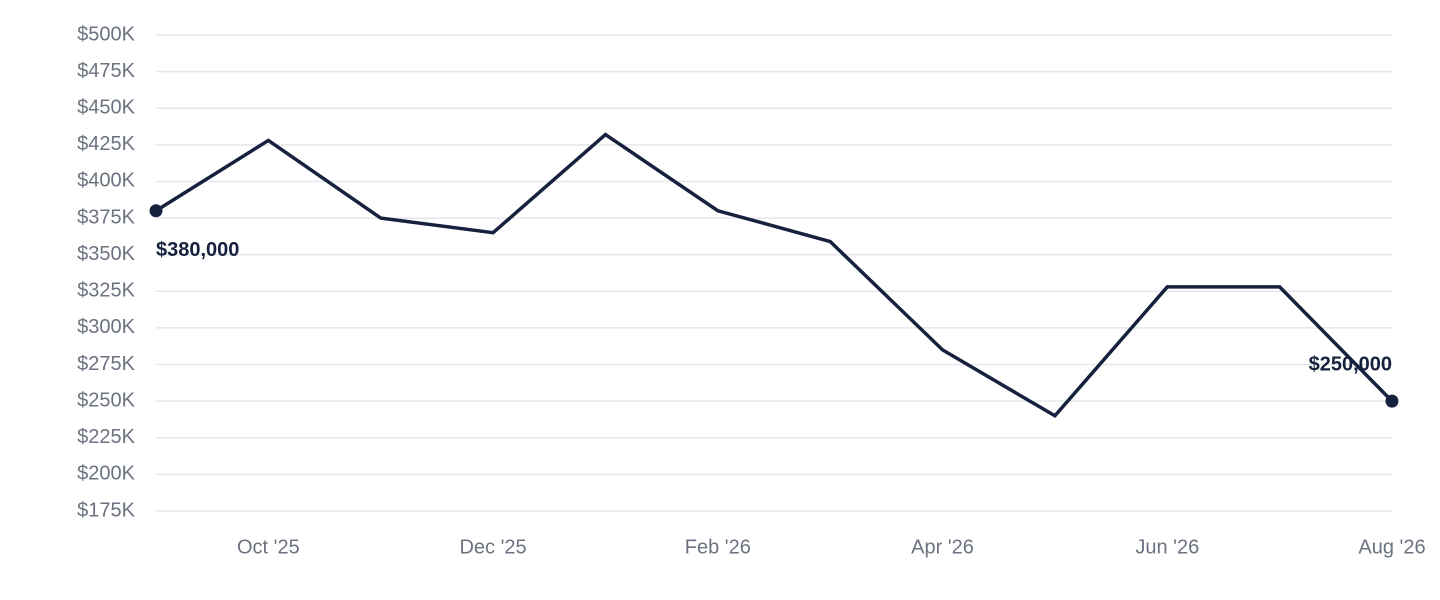  What do you see at coordinates (106, 254) in the screenshot?
I see `y-tick-label: $350K` at bounding box center [106, 254].